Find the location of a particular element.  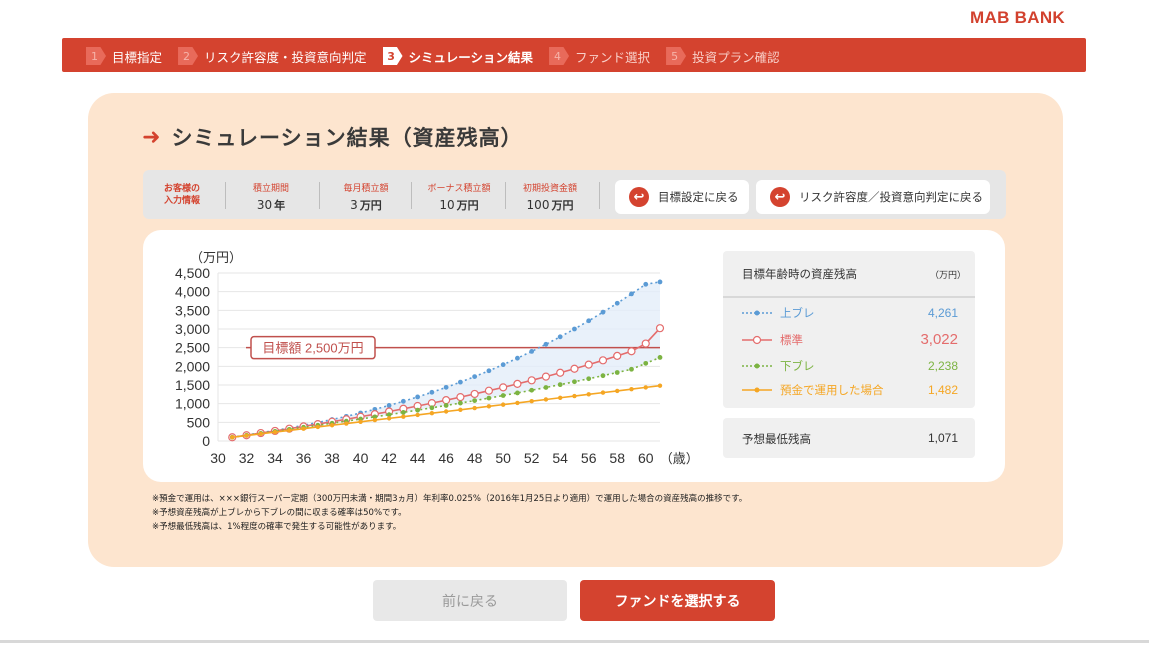

step-label: ファンド選択 is located at coordinates (613, 57).